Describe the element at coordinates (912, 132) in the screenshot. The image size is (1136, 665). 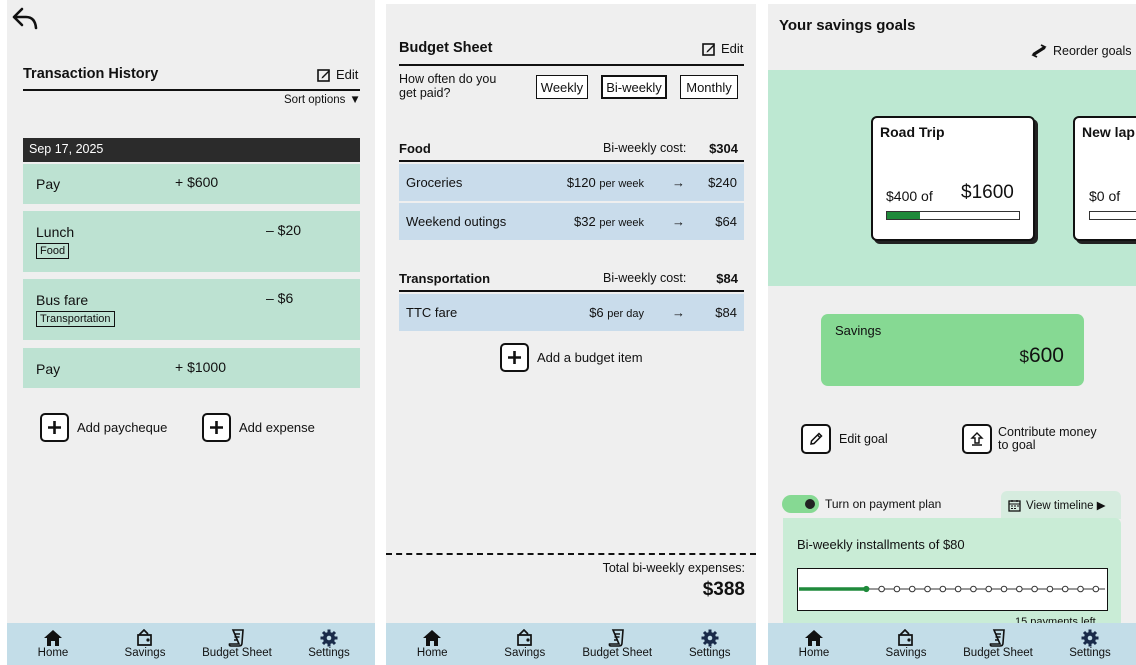
I see `goal-name: Road Trip` at that location.